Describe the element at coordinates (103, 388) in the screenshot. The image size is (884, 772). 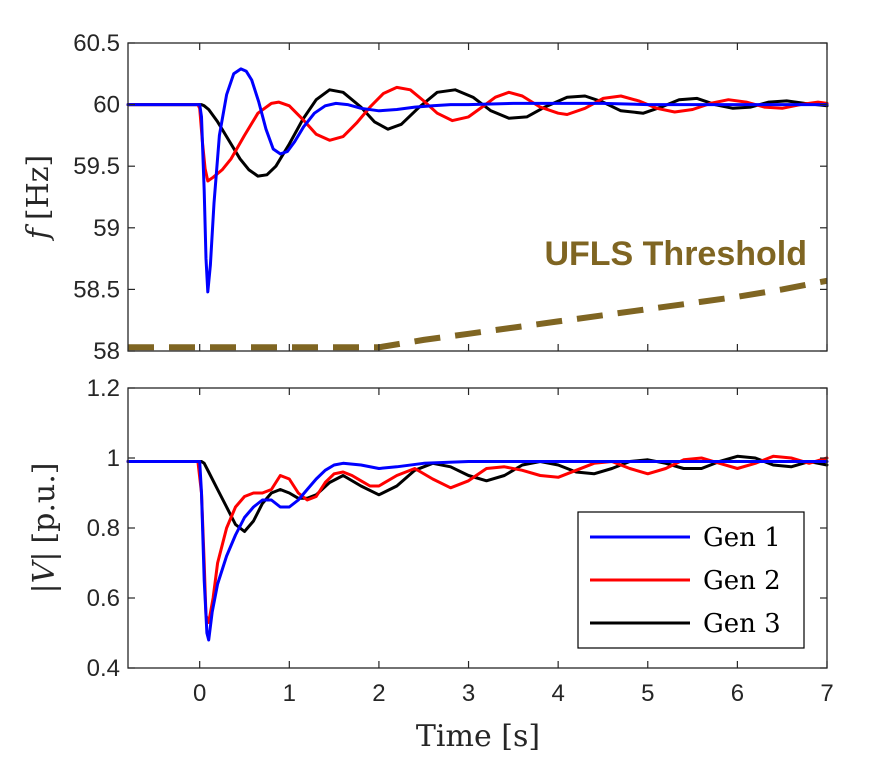
I see `voltage-y-tick-label: 1.2` at that location.